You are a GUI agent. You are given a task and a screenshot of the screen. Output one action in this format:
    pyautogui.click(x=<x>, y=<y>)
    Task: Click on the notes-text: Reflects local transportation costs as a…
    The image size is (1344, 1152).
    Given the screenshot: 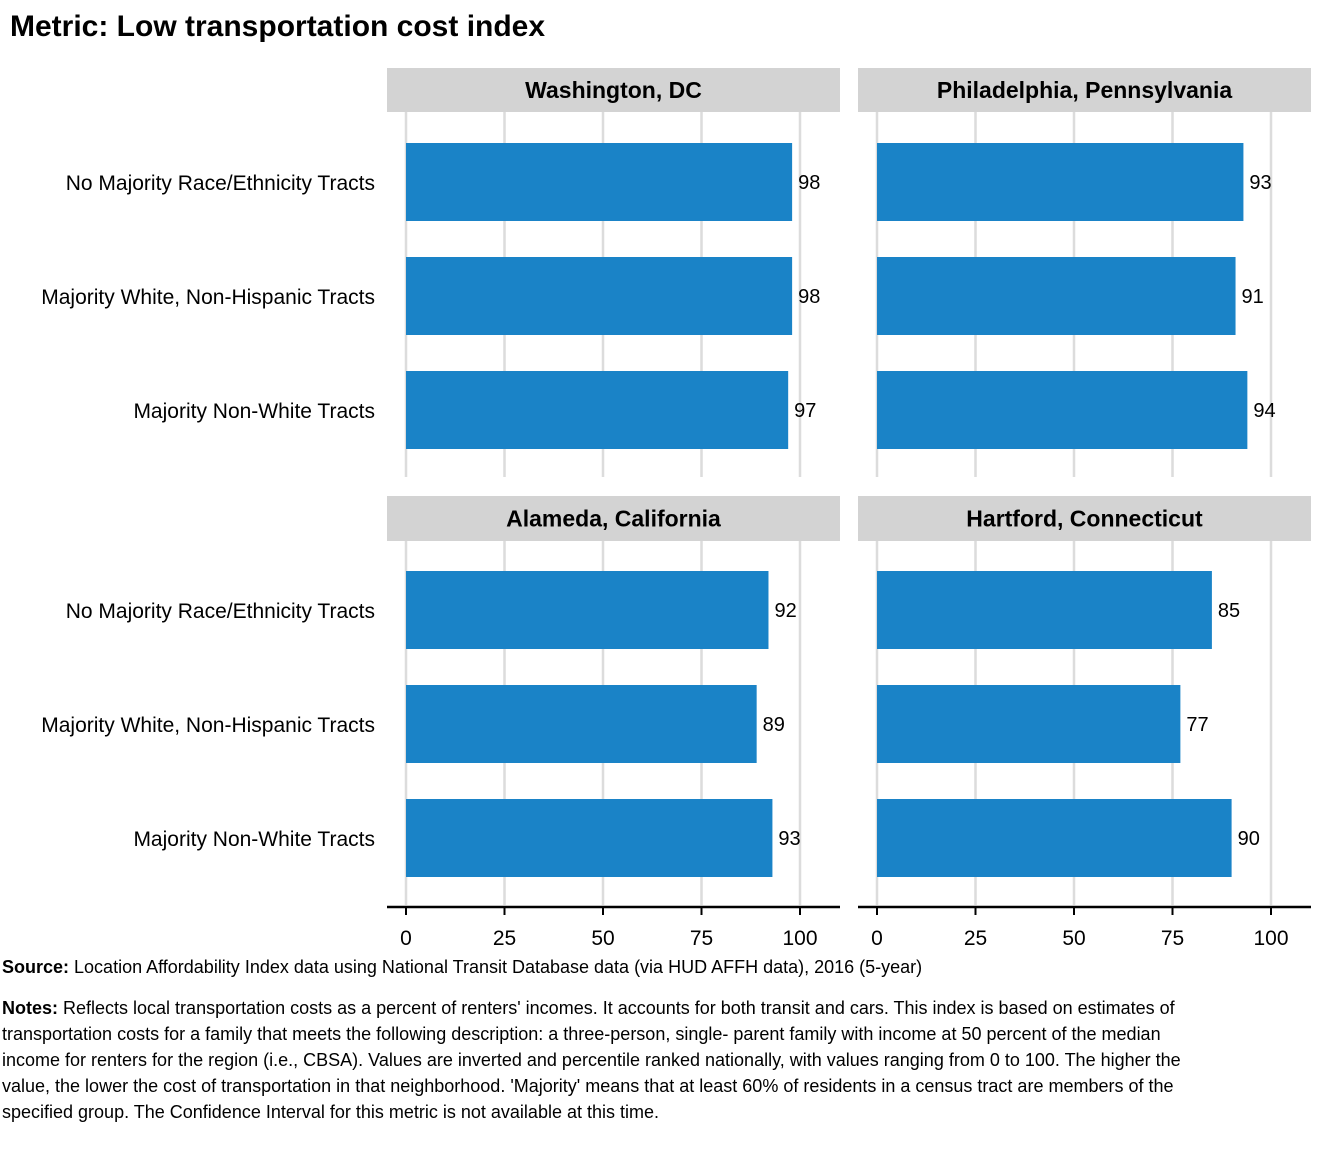 What is the action you would take?
    pyautogui.click(x=591, y=1060)
    